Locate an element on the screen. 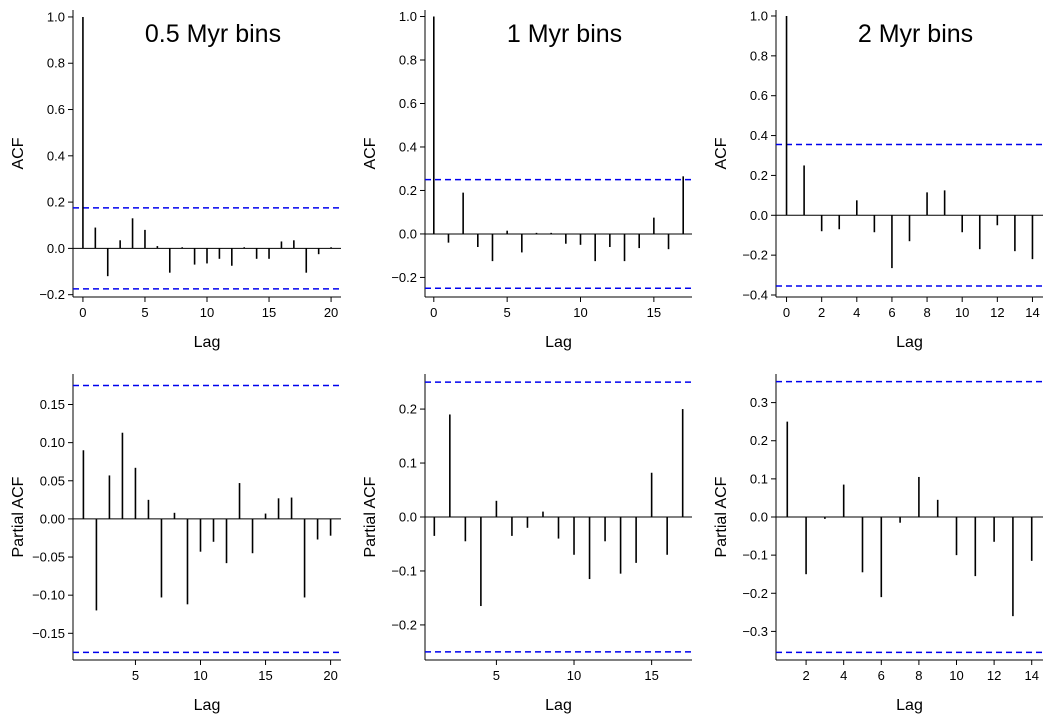  y-tick-label: 0.05 is located at coordinates (52, 480).